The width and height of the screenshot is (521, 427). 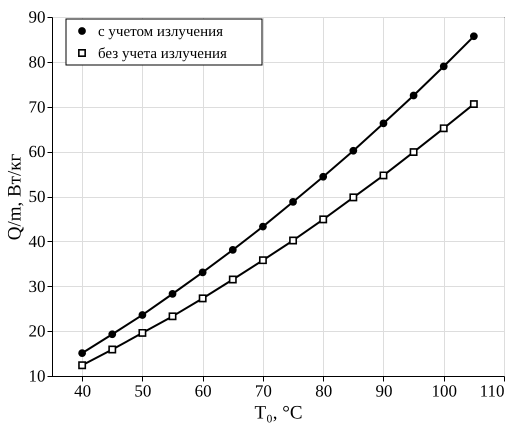 What do you see at coordinates (143, 391) in the screenshot?
I see `x-tick-label: 50` at bounding box center [143, 391].